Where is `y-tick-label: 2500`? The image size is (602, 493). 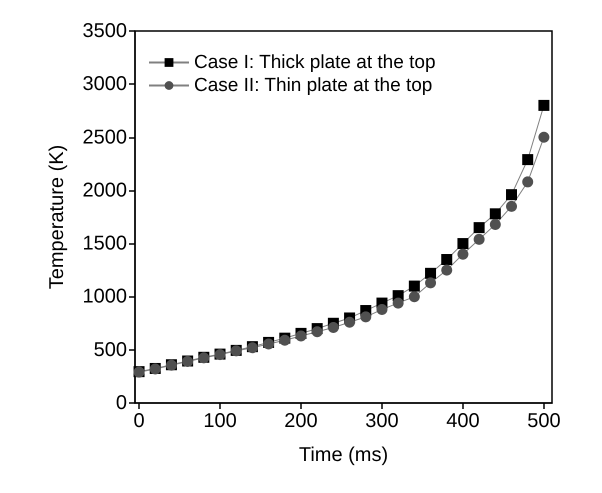
y-tick-label: 2500 is located at coordinates (104, 137).